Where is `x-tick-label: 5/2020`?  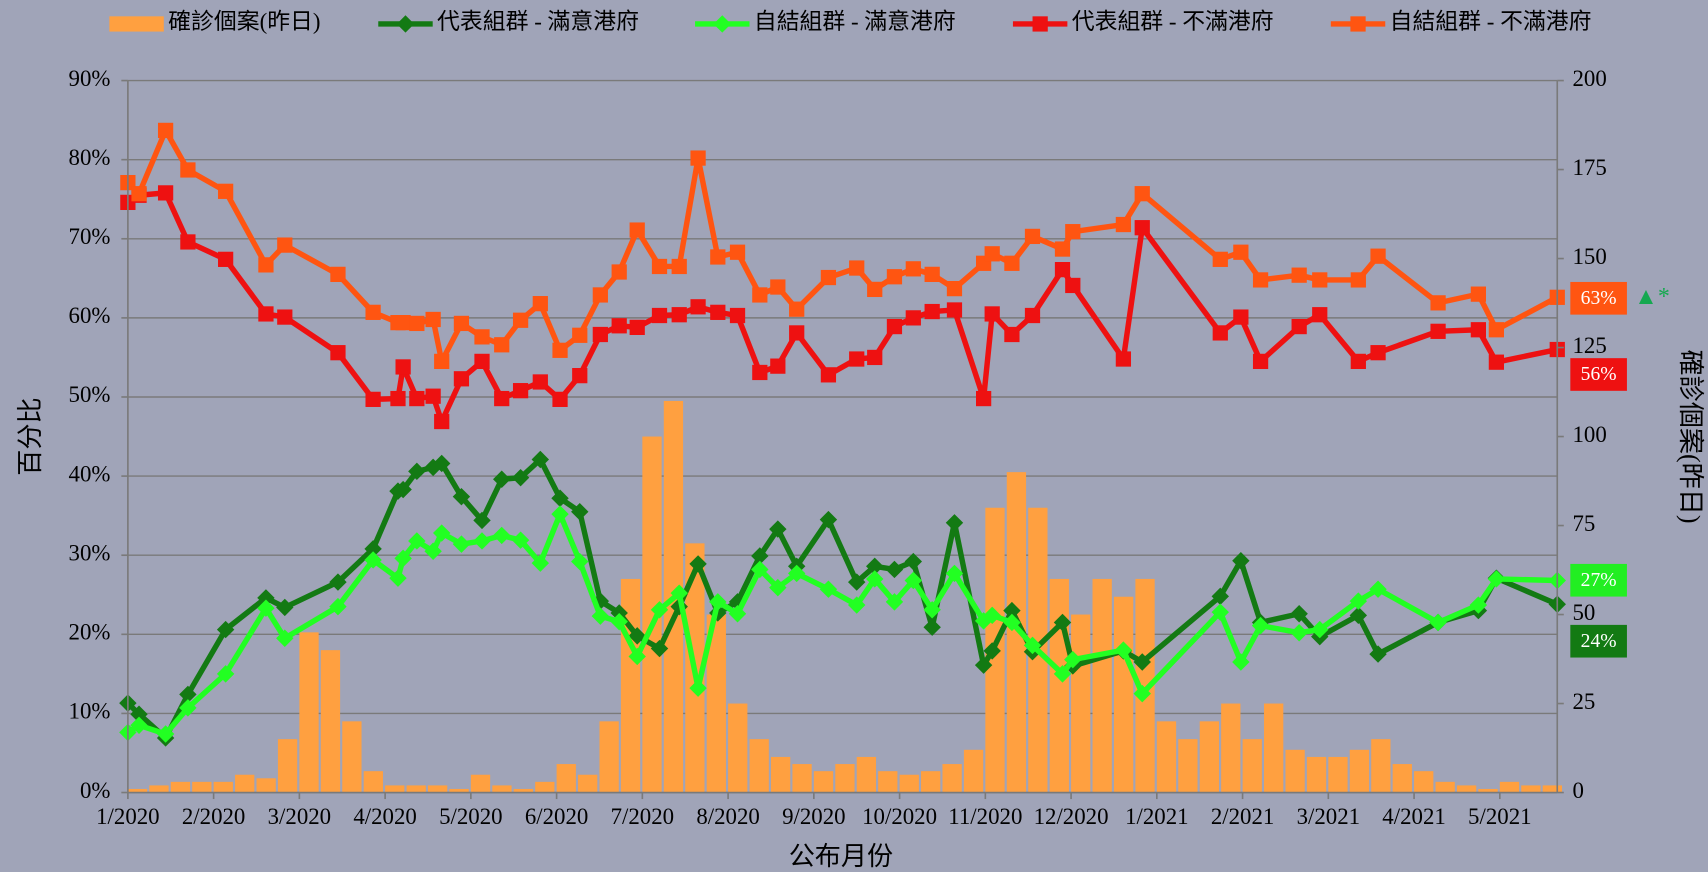
x-tick-label: 5/2020 is located at coordinates (470, 816).